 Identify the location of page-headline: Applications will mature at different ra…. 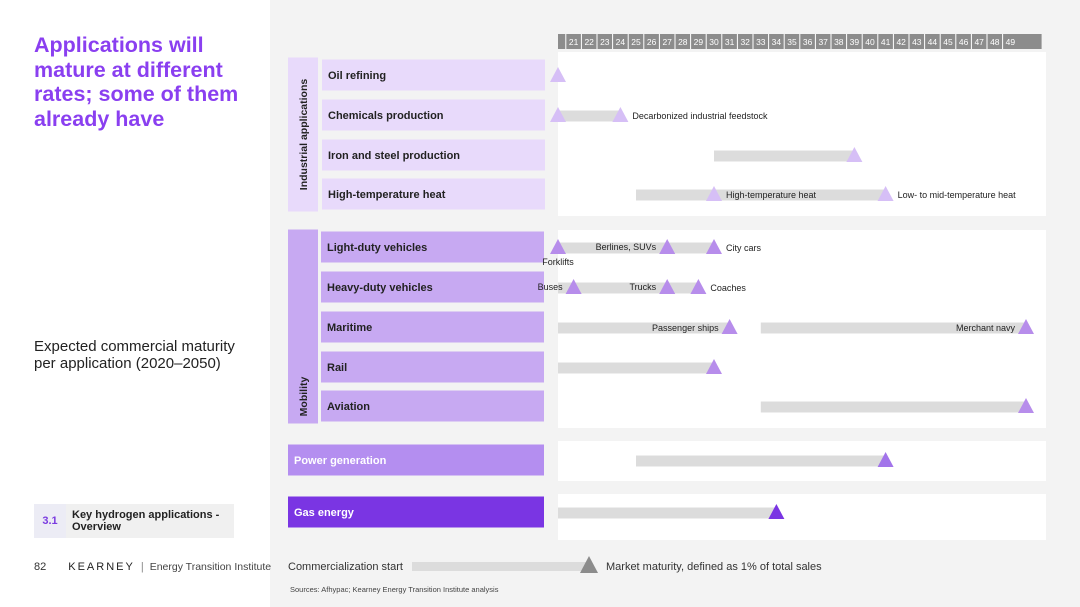
(136, 82).